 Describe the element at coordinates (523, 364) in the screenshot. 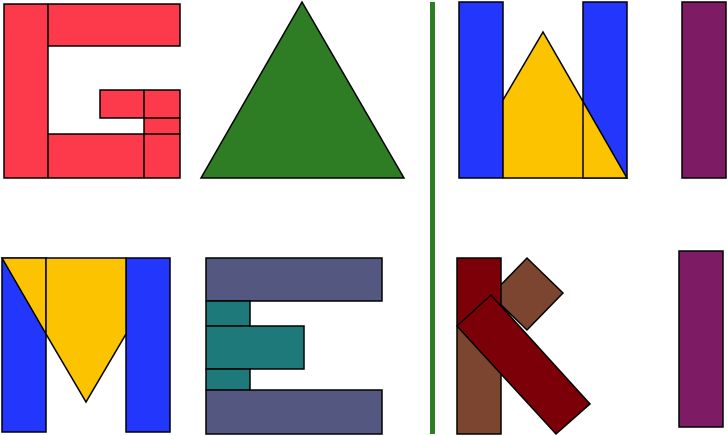

I see `k-diagonal-leg` at that location.